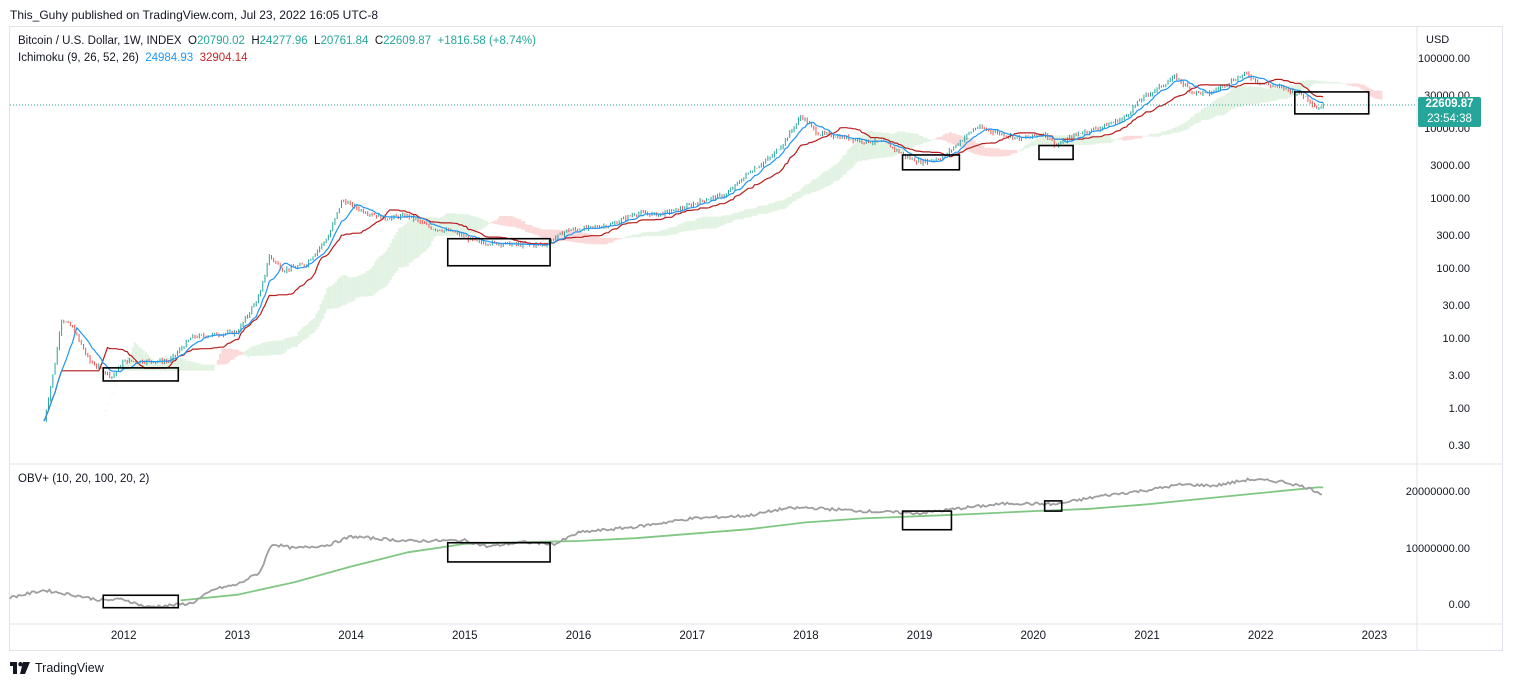  I want to click on last-price-badge: 22609.87, so click(1449, 104).